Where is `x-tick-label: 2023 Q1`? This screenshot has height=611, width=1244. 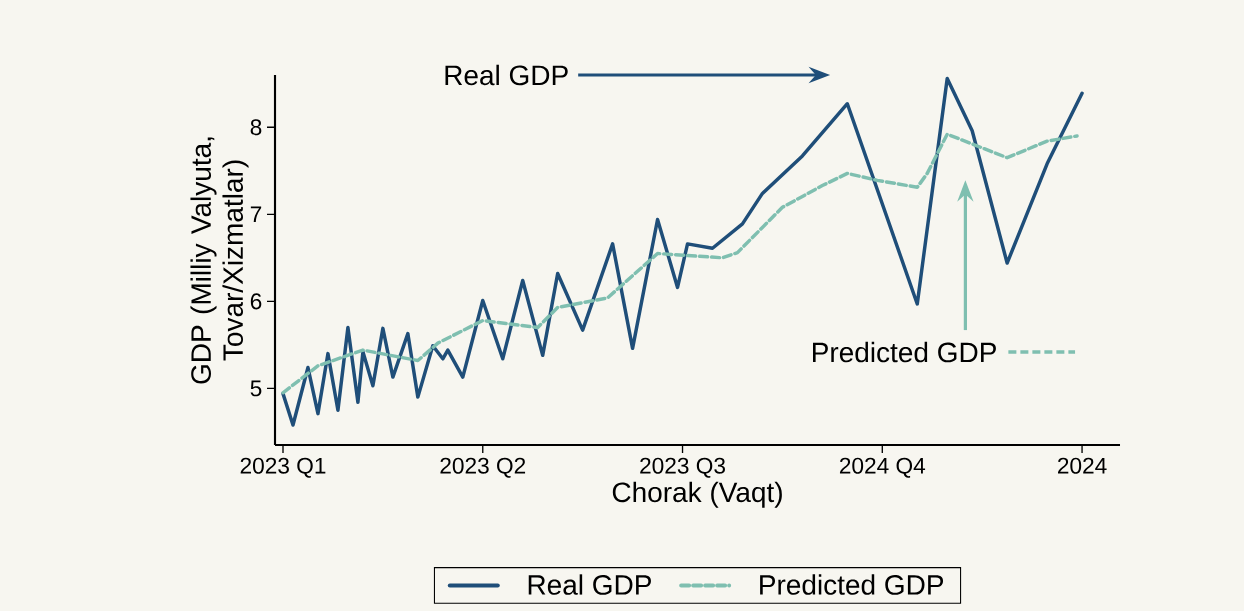
x-tick-label: 2023 Q1 is located at coordinates (283, 467).